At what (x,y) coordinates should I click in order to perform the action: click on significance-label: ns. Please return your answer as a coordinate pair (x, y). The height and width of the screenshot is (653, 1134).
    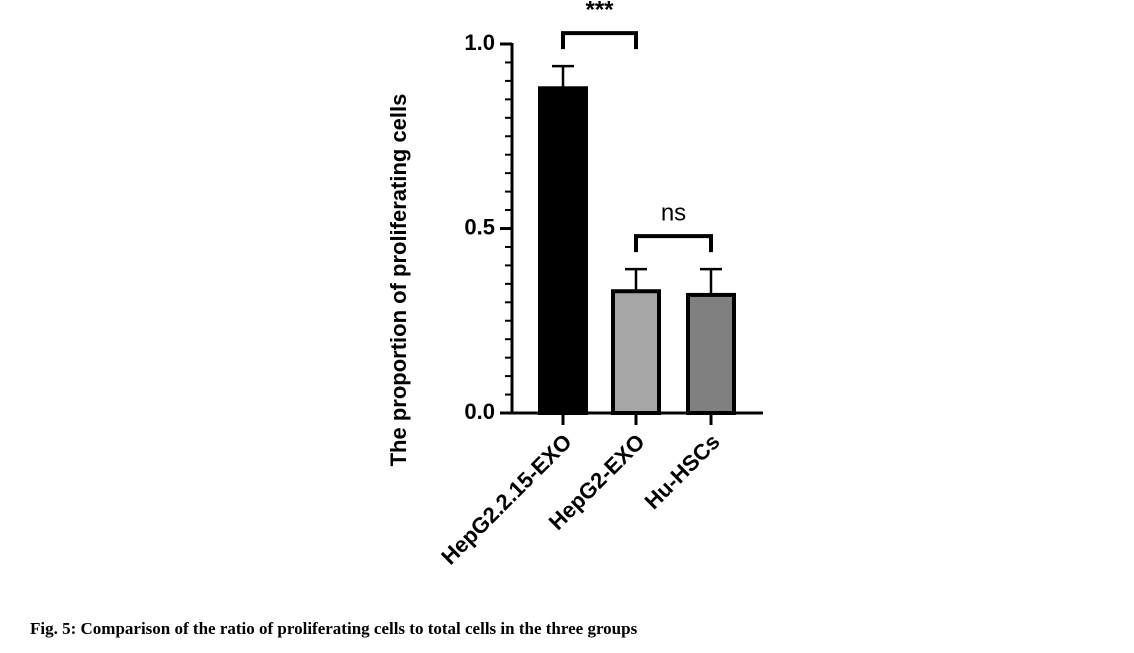
    Looking at the image, I should click on (673, 212).